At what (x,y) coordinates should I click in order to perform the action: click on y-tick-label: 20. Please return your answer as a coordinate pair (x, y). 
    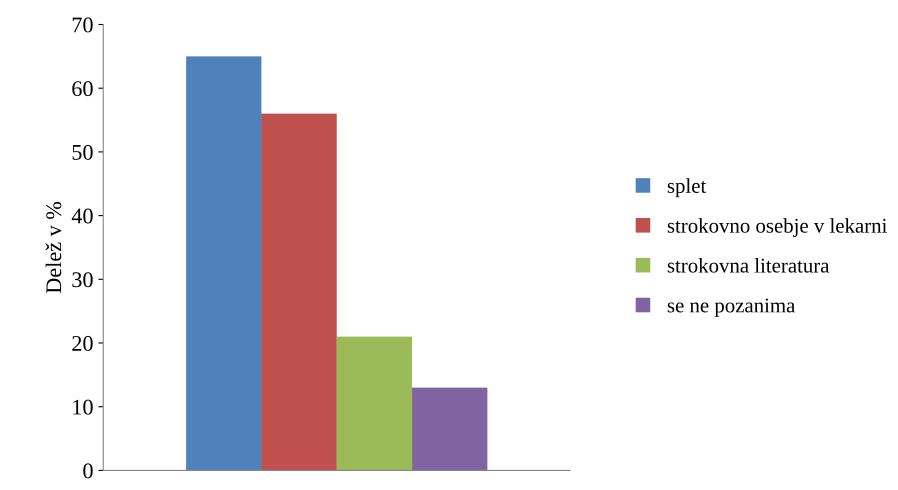
    Looking at the image, I should click on (82, 343).